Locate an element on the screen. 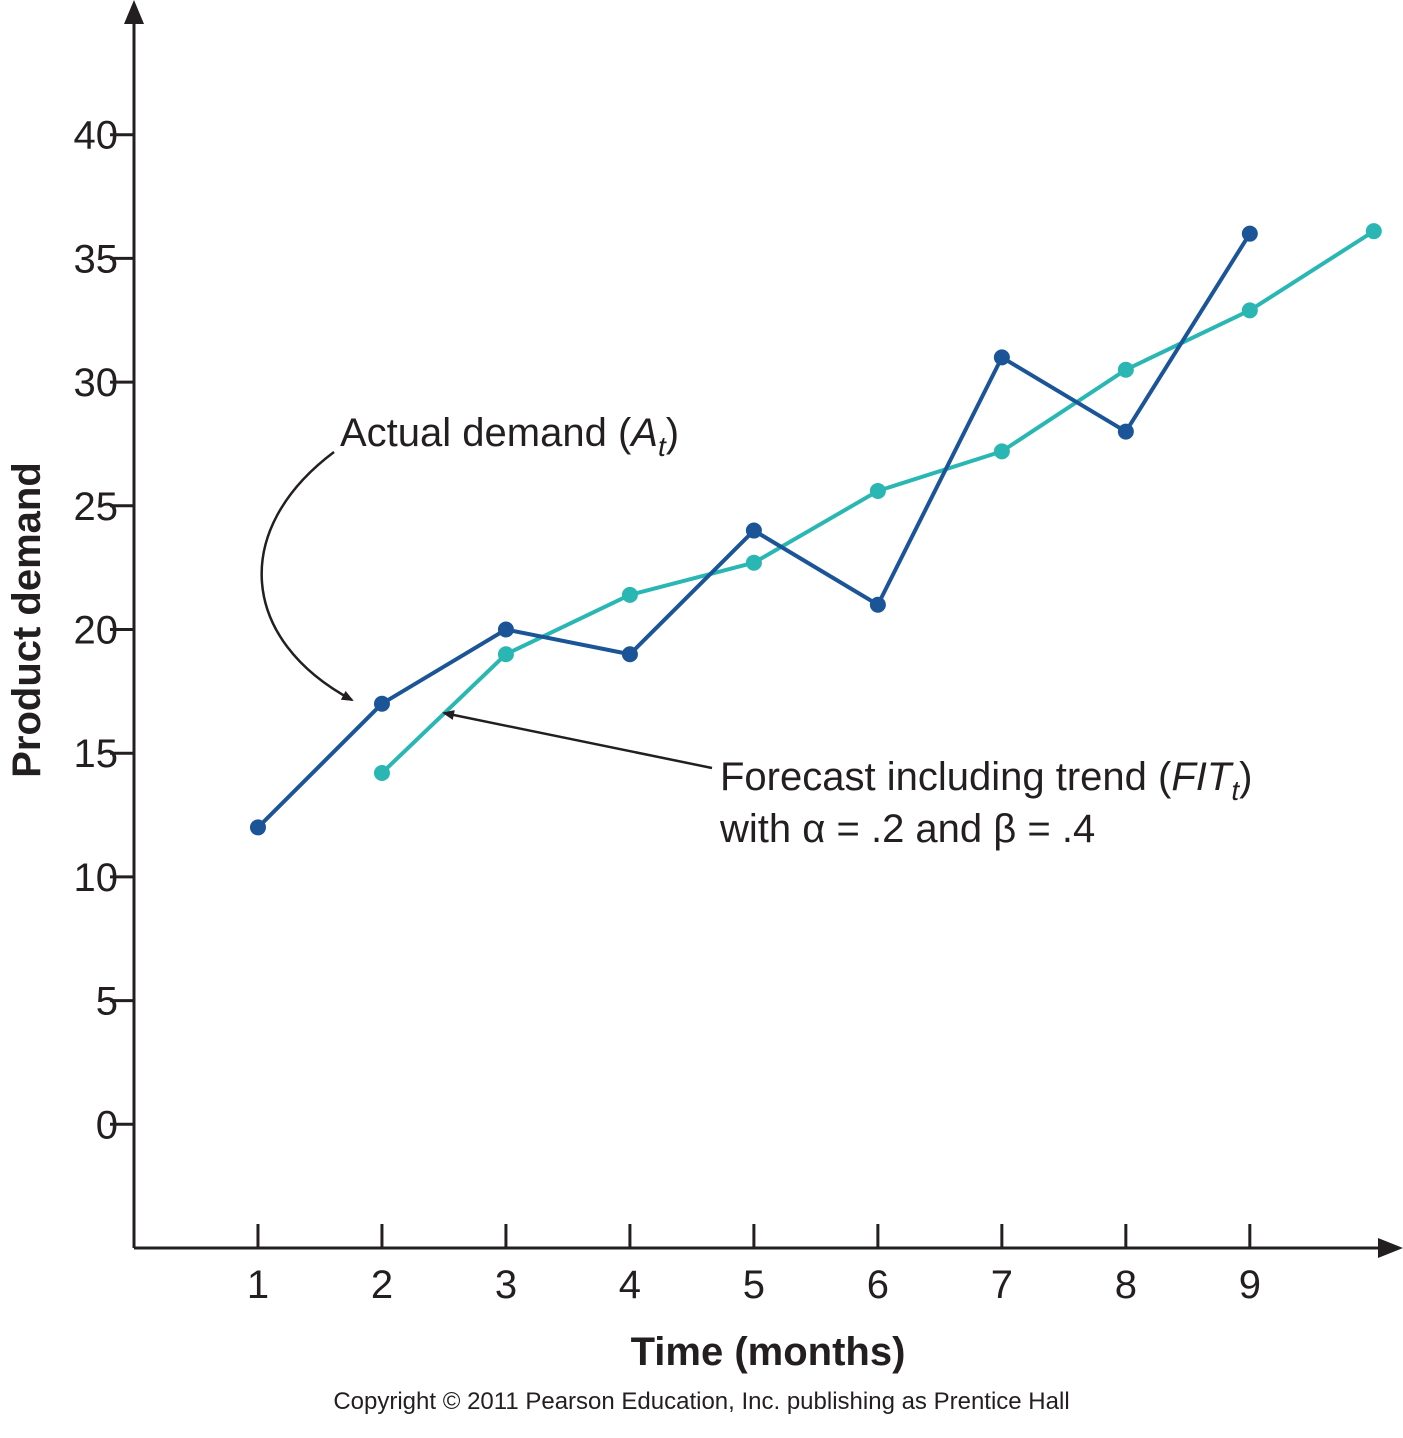 This screenshot has height=1438, width=1403. forecast-annotation-line2: with α = .2 and β = .4 is located at coordinates (907, 829).